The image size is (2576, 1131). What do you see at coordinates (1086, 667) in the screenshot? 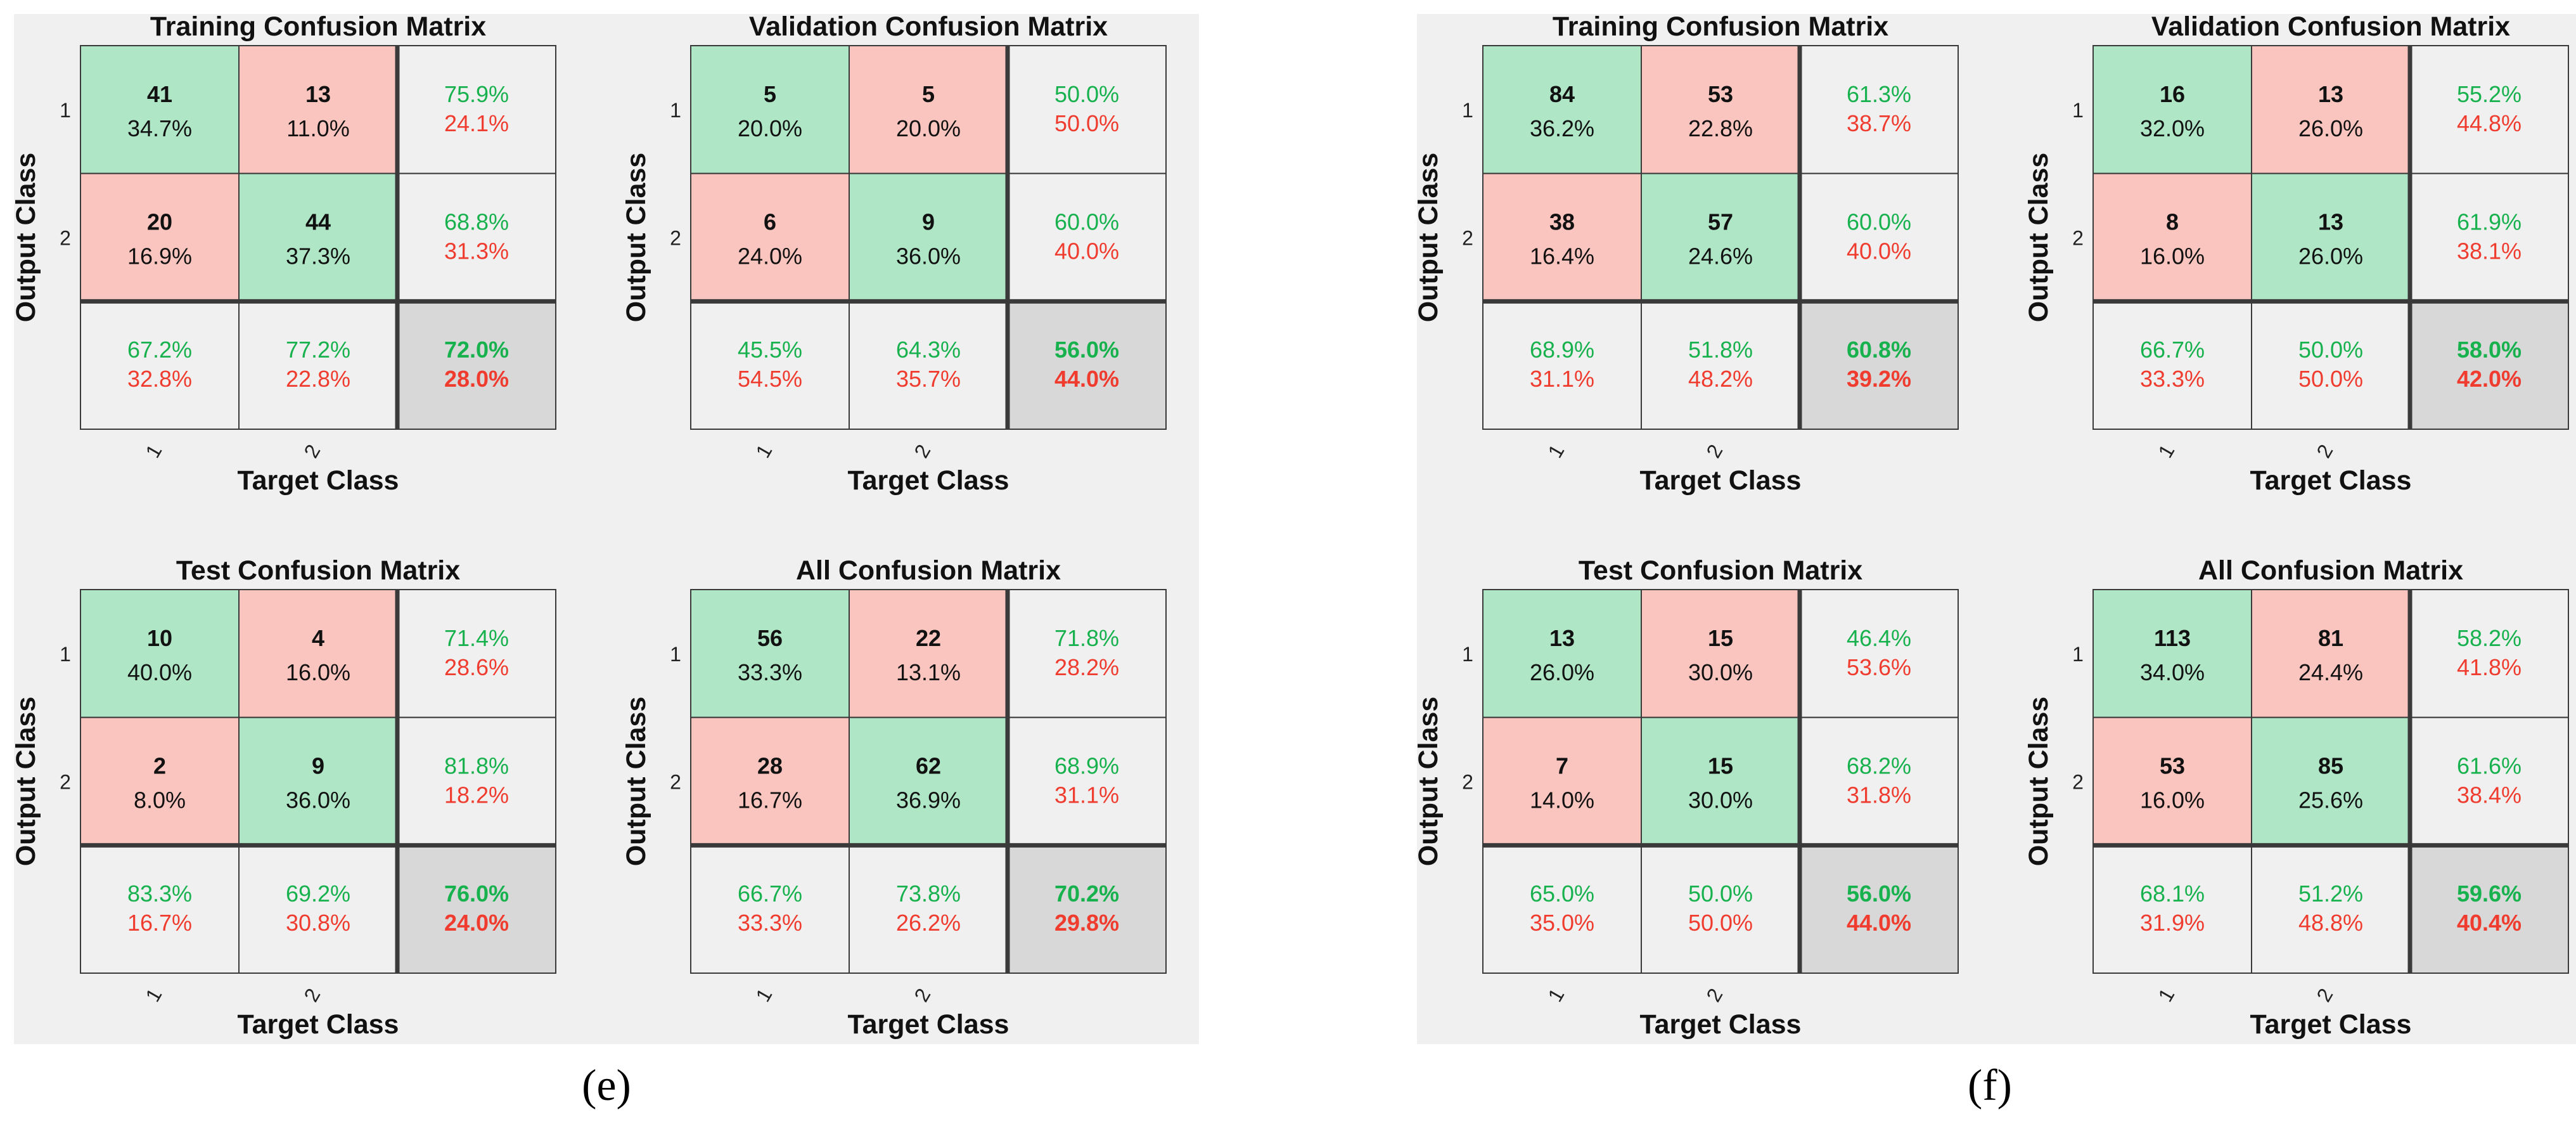
I see `summary-error-percent: 28.2%` at bounding box center [1086, 667].